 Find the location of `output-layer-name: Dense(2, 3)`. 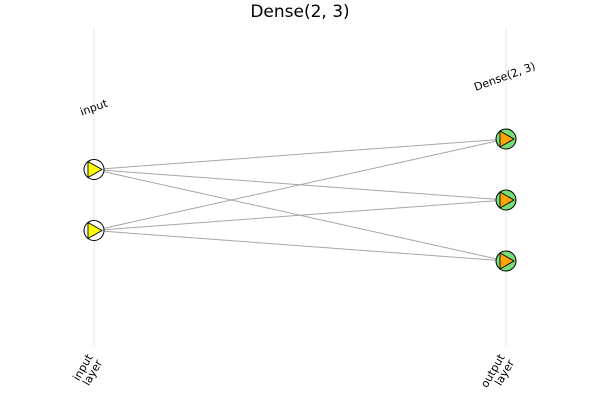

output-layer-name: Dense(2, 3) is located at coordinates (504, 77).